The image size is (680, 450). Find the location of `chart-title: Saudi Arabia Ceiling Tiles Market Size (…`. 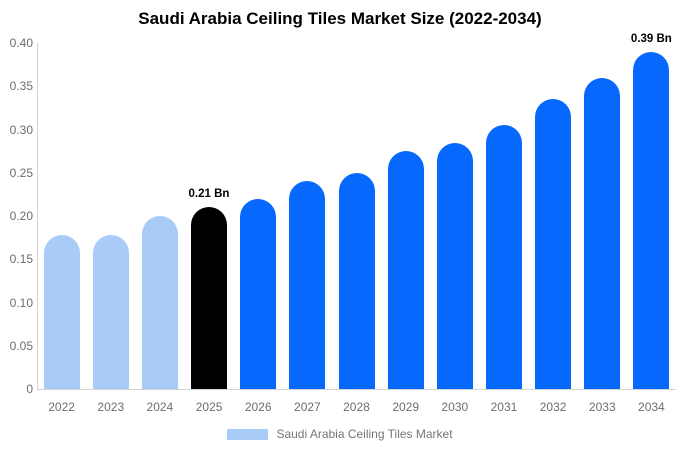

chart-title: Saudi Arabia Ceiling Tiles Market Size (… is located at coordinates (340, 18).